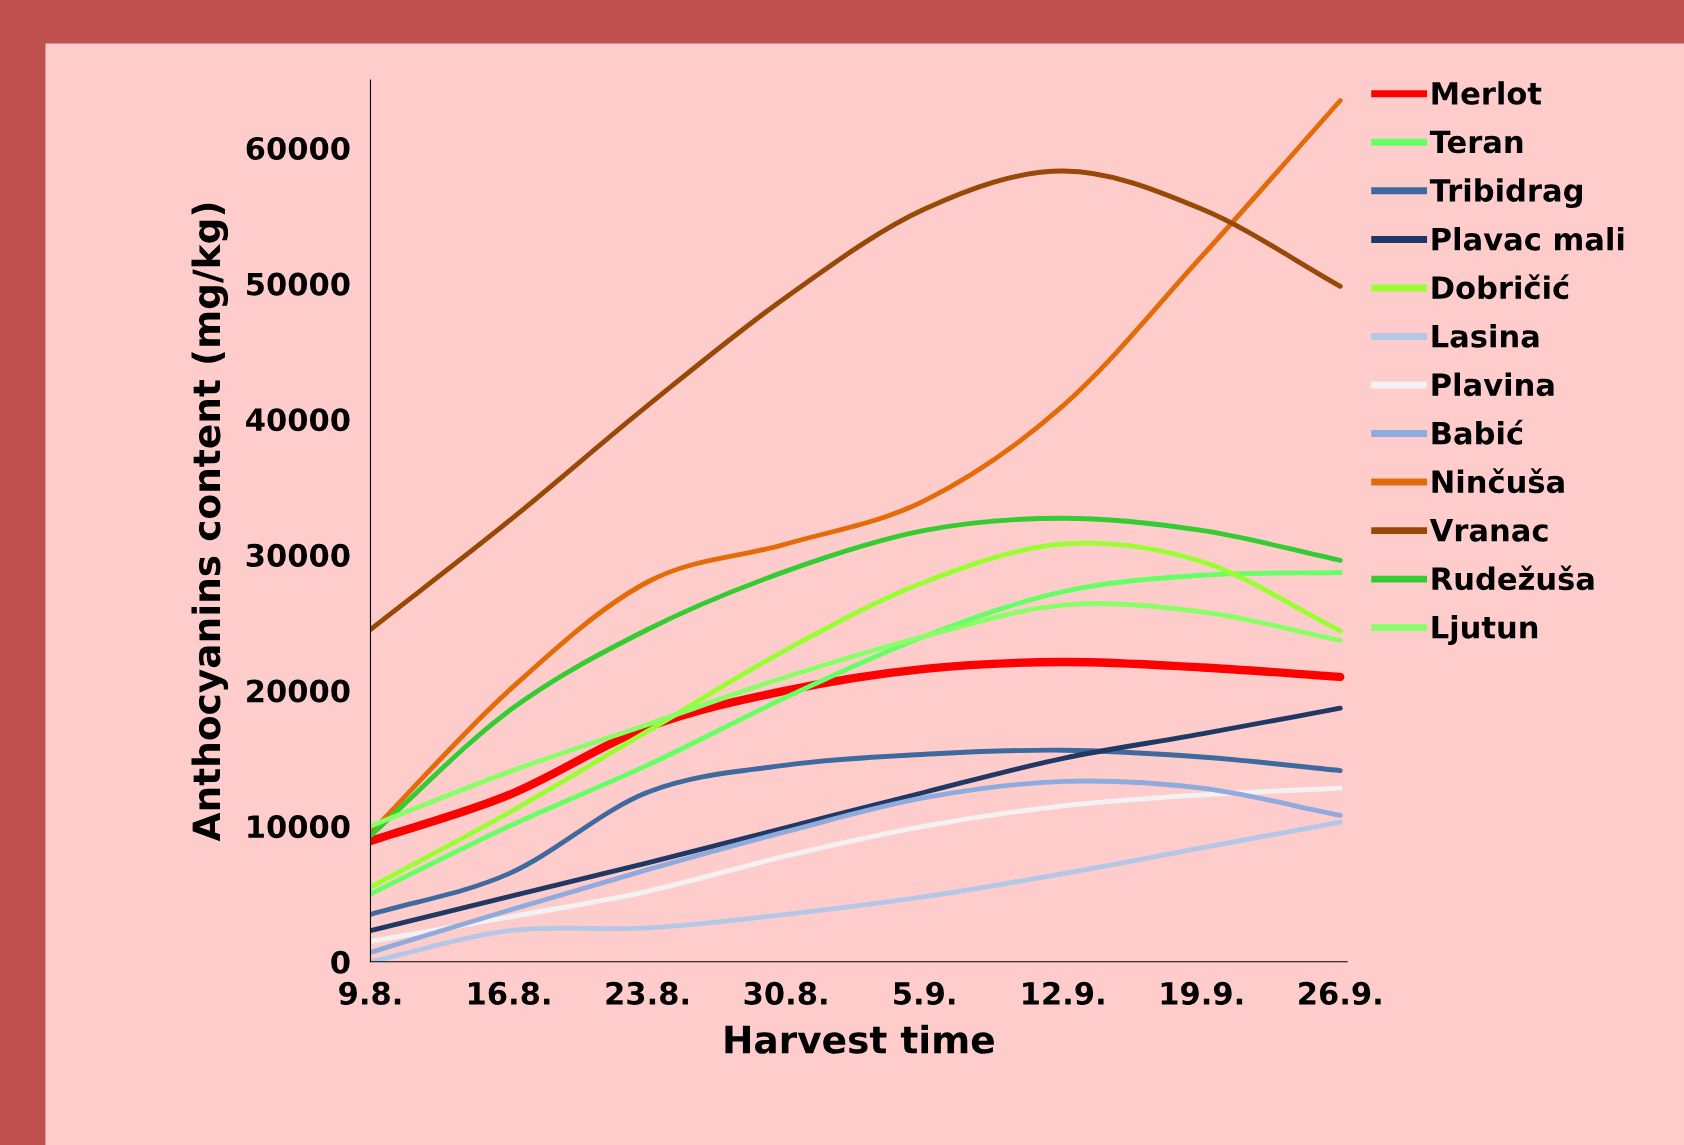  Describe the element at coordinates (298, 691) in the screenshot. I see `y-tick-label: 20000` at that location.